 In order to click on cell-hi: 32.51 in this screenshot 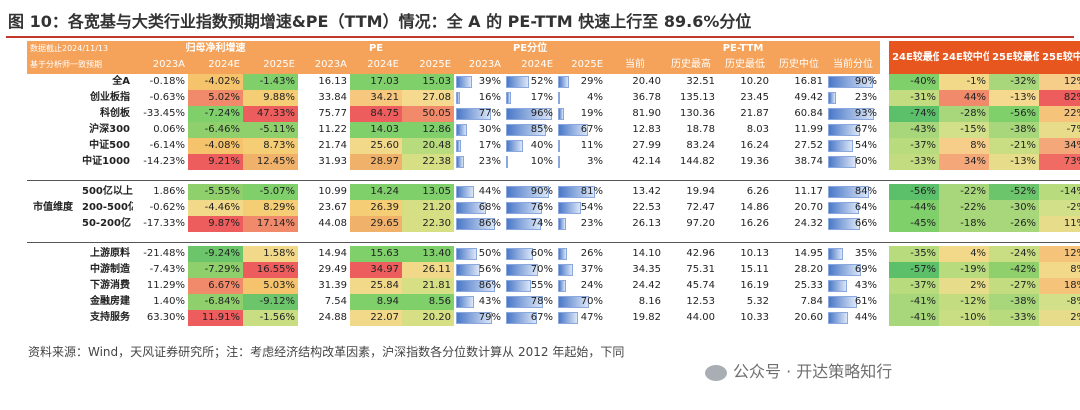, I will do `click(701, 81)`.